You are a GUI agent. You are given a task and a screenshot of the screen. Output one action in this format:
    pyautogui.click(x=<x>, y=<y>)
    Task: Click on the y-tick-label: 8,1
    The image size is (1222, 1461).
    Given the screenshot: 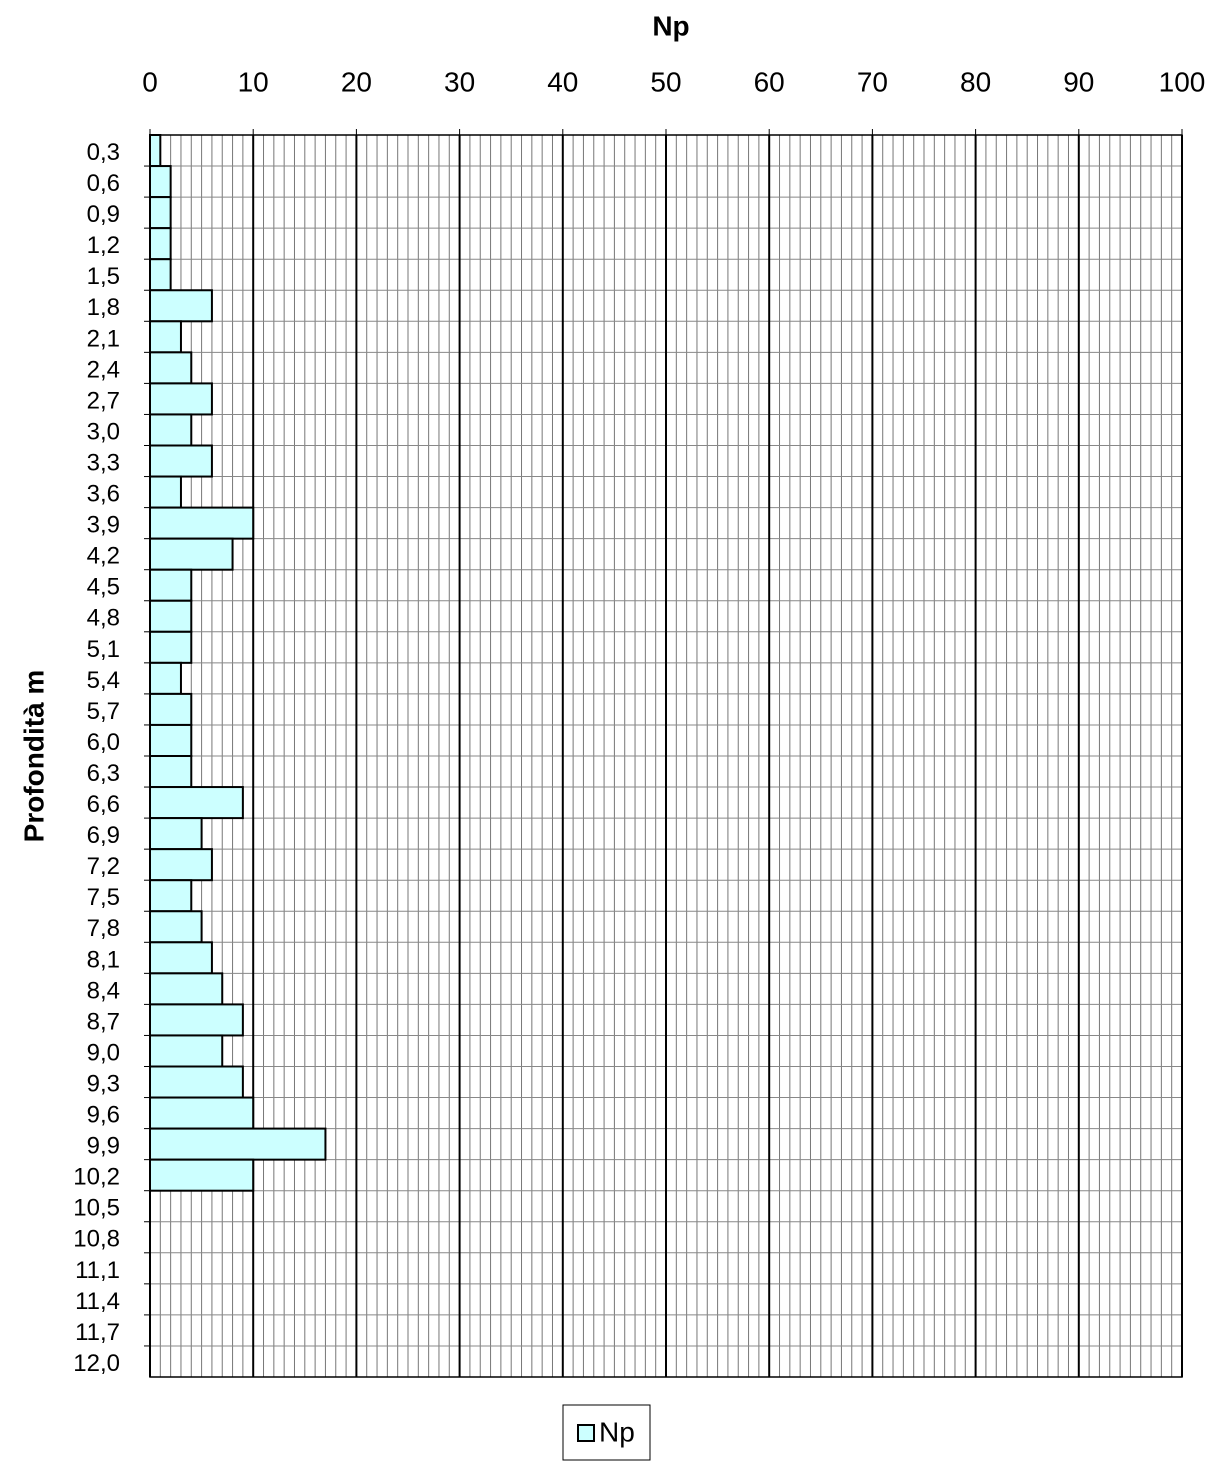 What is the action you would take?
    pyautogui.click(x=103, y=959)
    